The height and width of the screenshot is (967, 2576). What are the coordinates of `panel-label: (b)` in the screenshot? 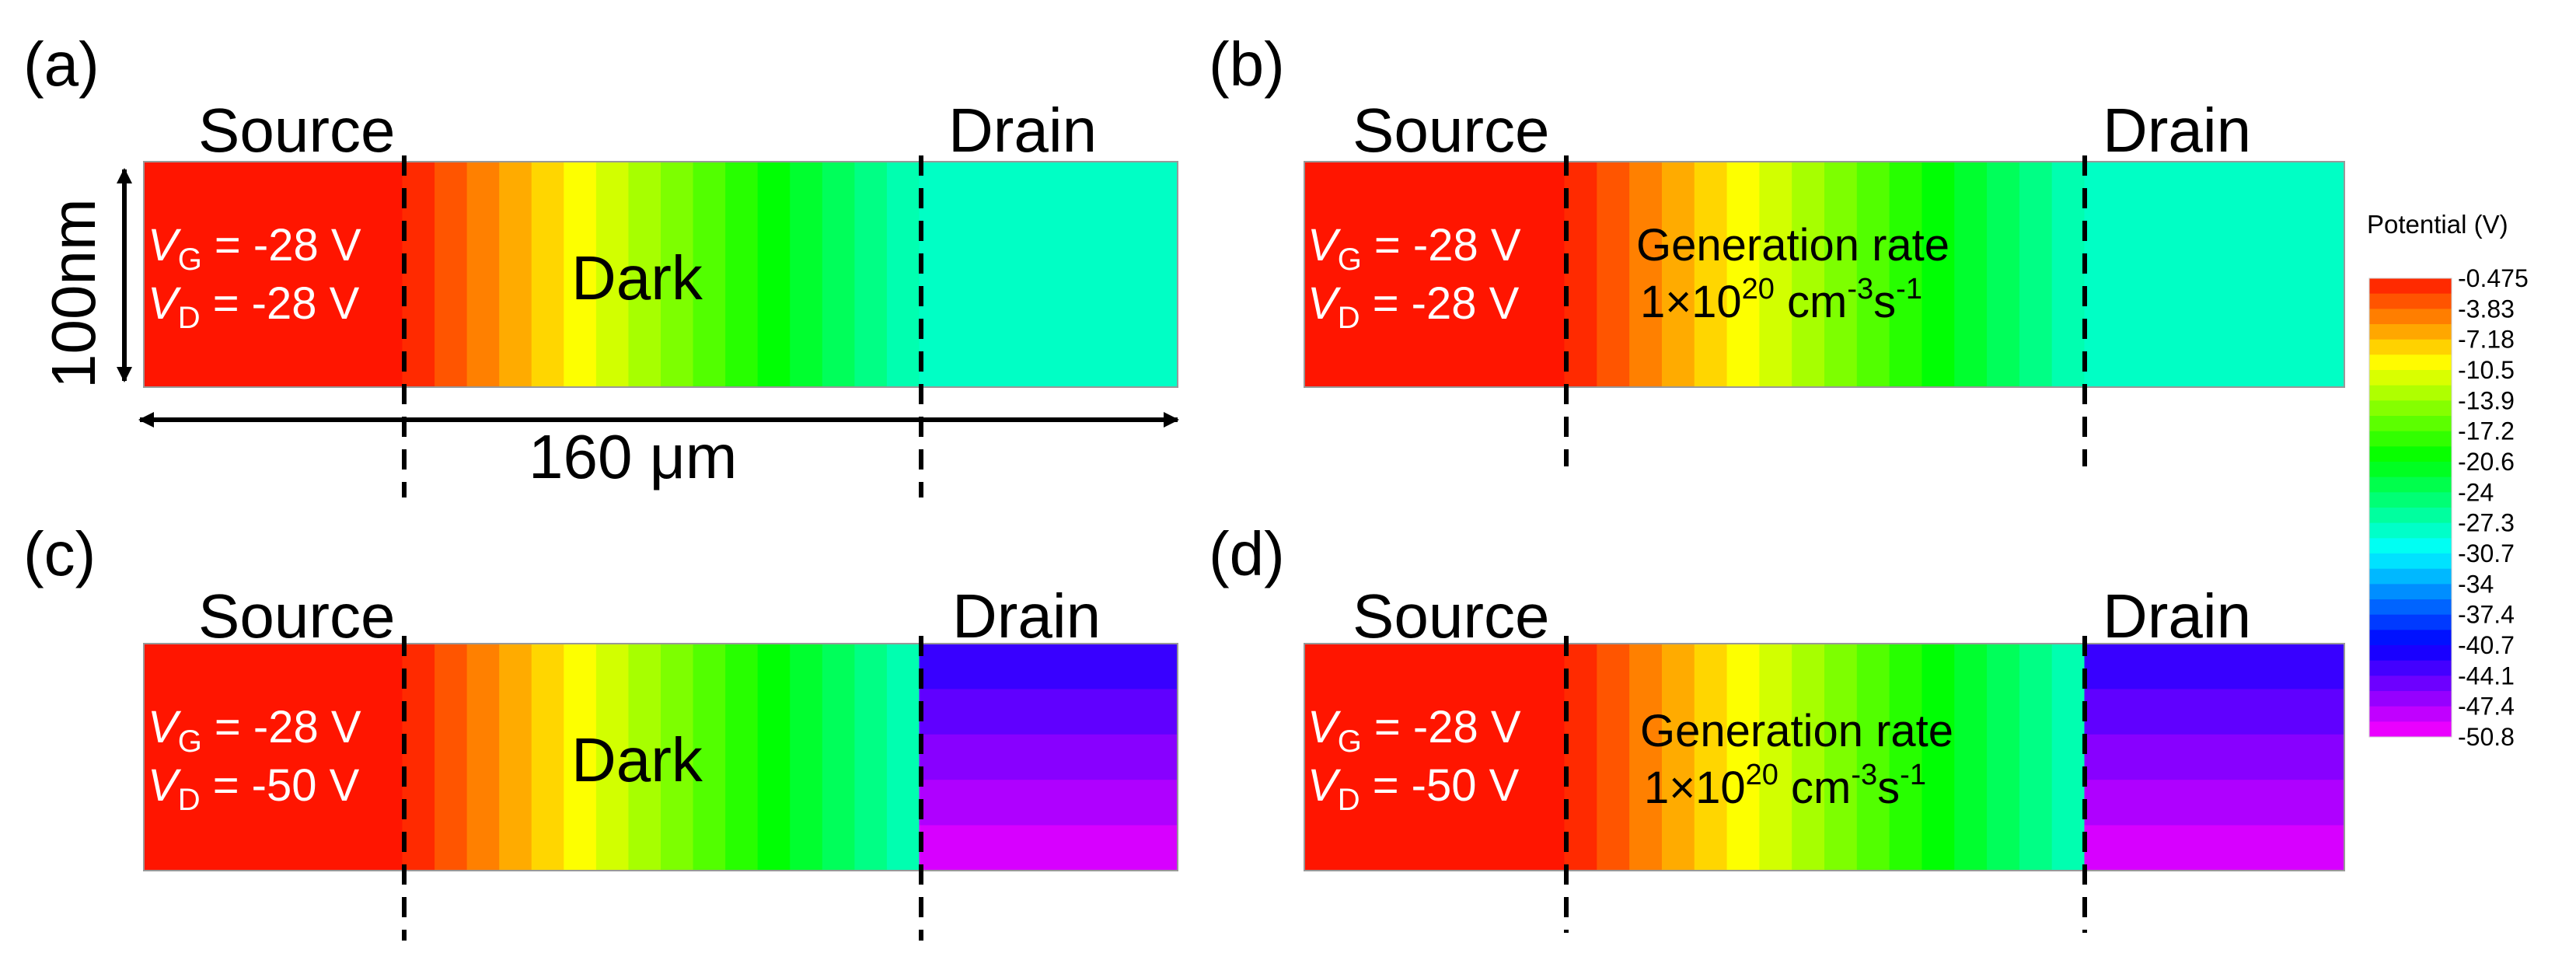 It's located at (1247, 64).